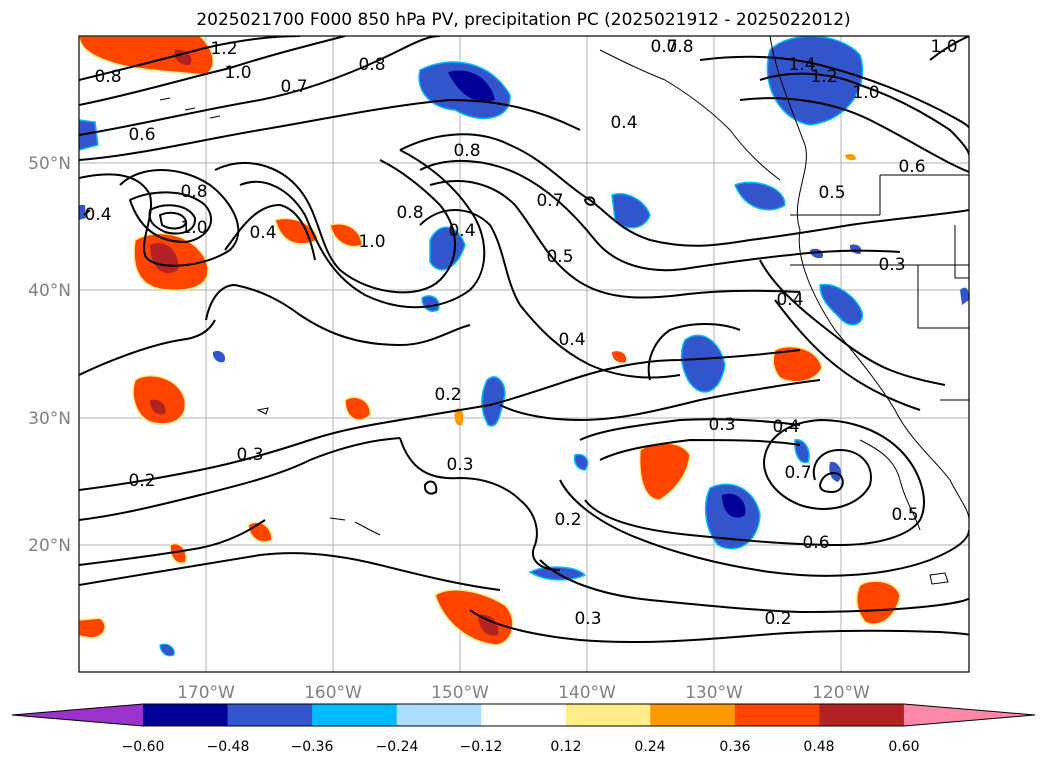  I want to click on lat-tick-label: 50°N, so click(49, 164).